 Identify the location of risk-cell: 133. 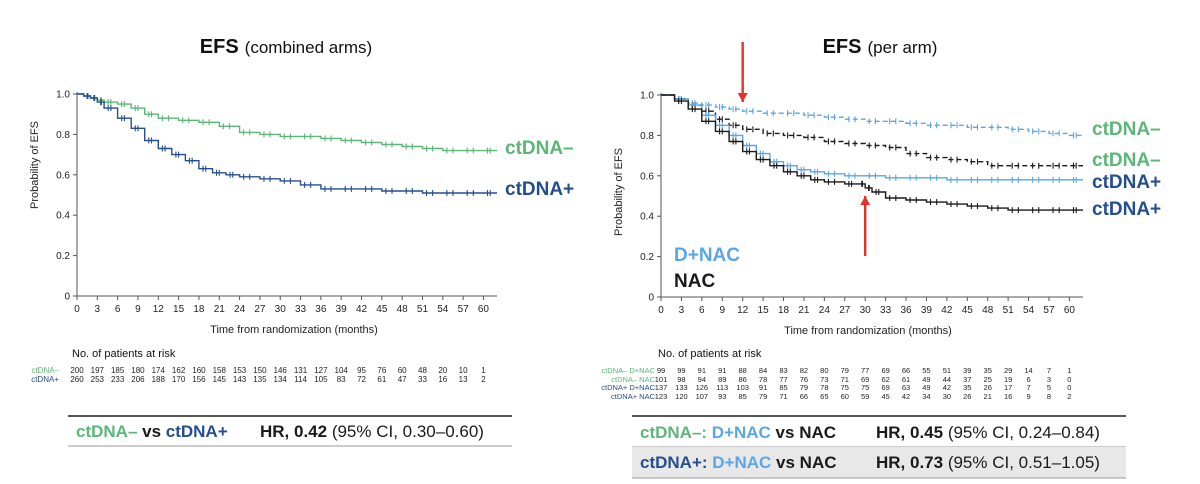
(681, 387).